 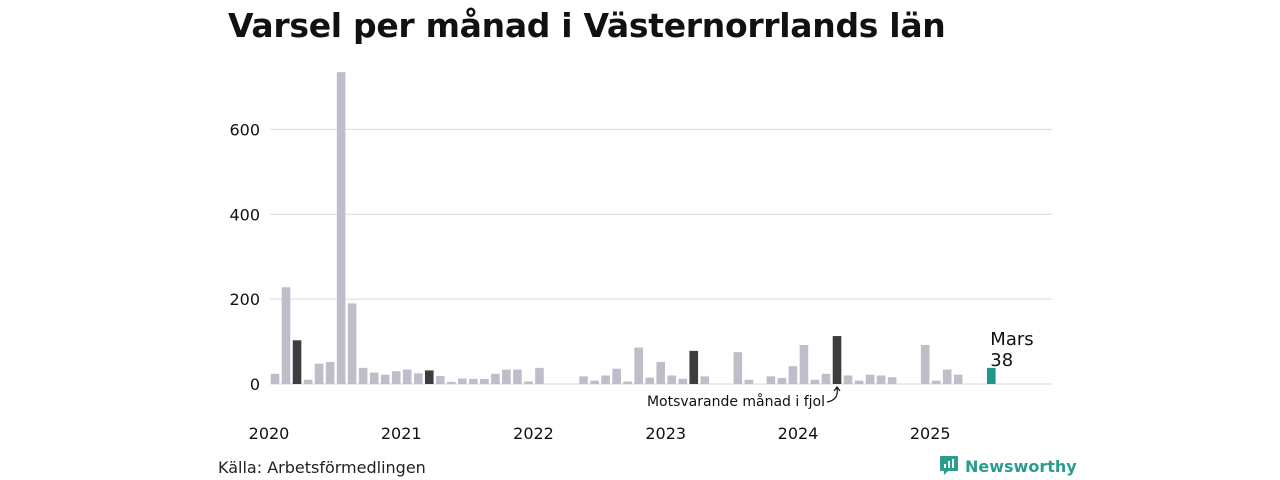 What do you see at coordinates (244, 214) in the screenshot?
I see `y-tick-label: 400` at bounding box center [244, 214].